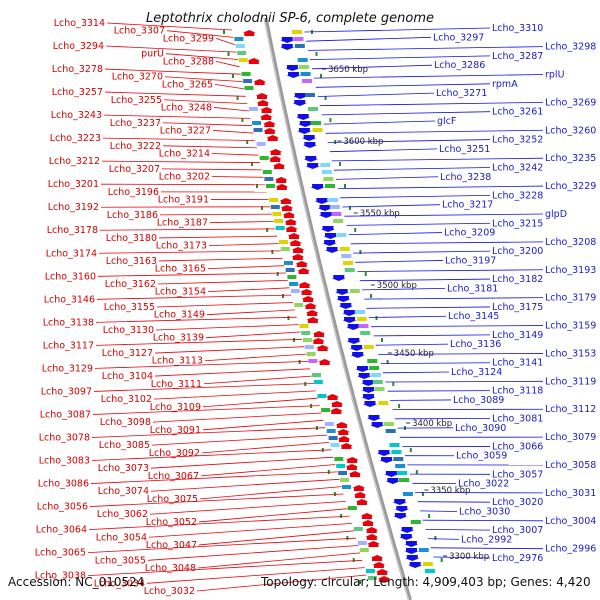 This screenshot has height=600, width=600. What do you see at coordinates (570, 381) in the screenshot?
I see `right-gene-label: Lcho_3119` at bounding box center [570, 381].